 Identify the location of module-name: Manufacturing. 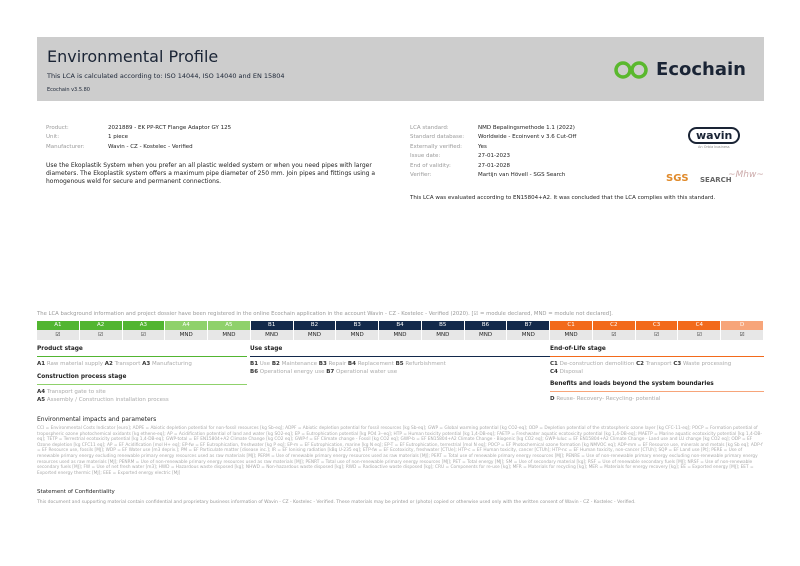
(171, 364).